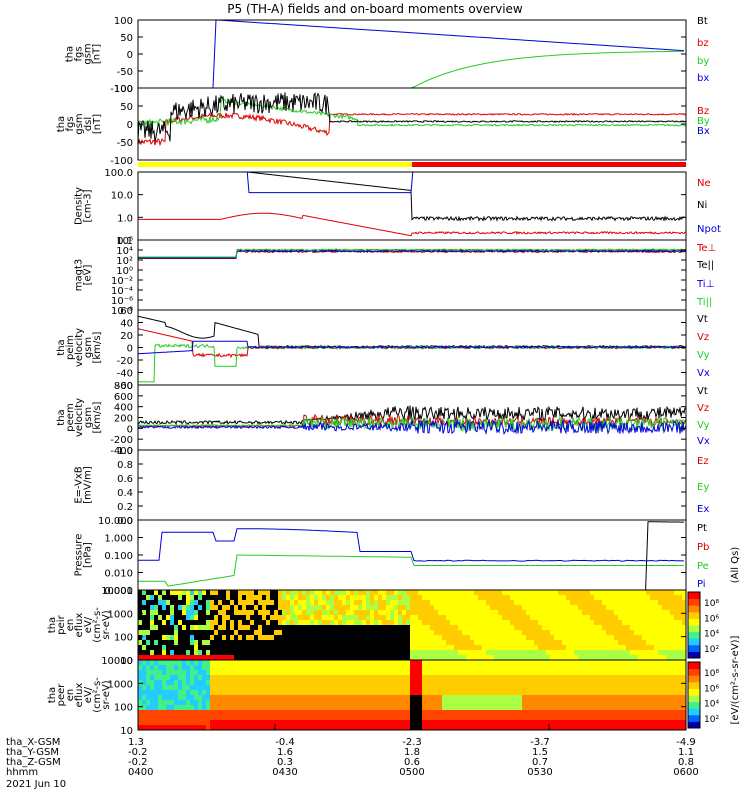 The height and width of the screenshot is (800, 750). I want to click on xtick-label: 0500, so click(411, 772).